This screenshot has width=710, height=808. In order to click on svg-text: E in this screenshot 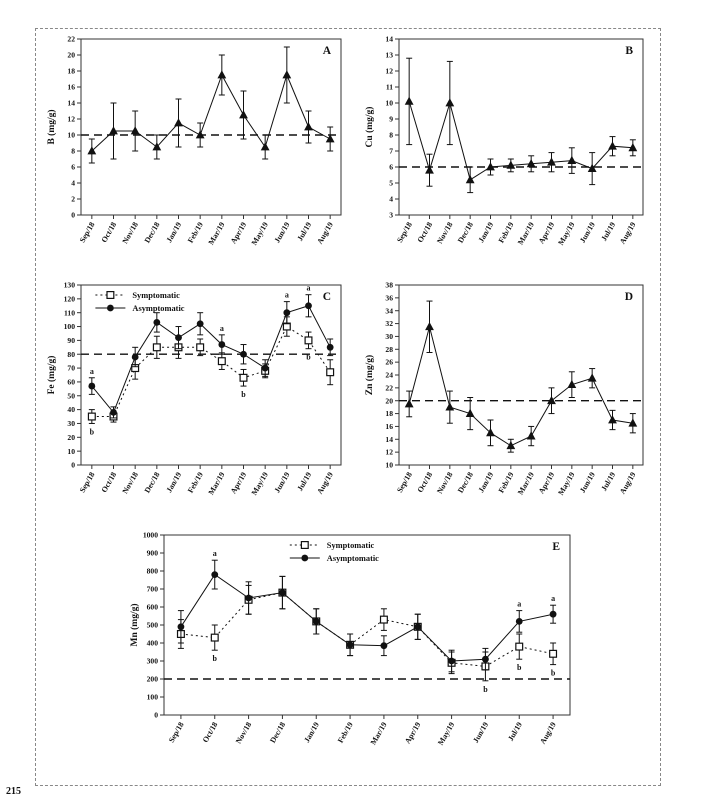, I will do `click(556, 547)`.